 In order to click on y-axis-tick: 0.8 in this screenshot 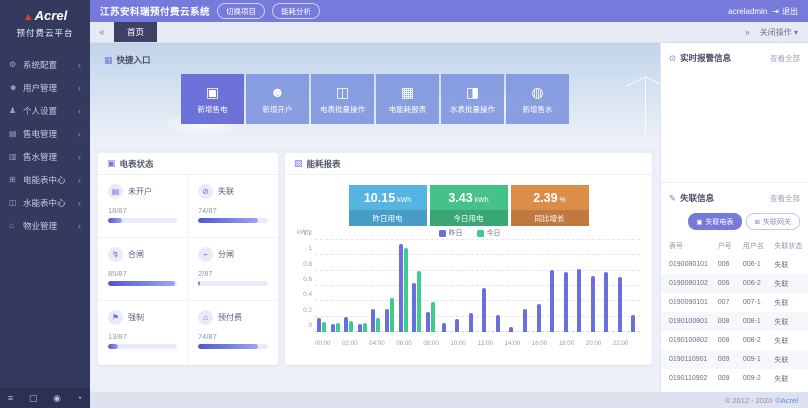, I will do `click(307, 264)`.